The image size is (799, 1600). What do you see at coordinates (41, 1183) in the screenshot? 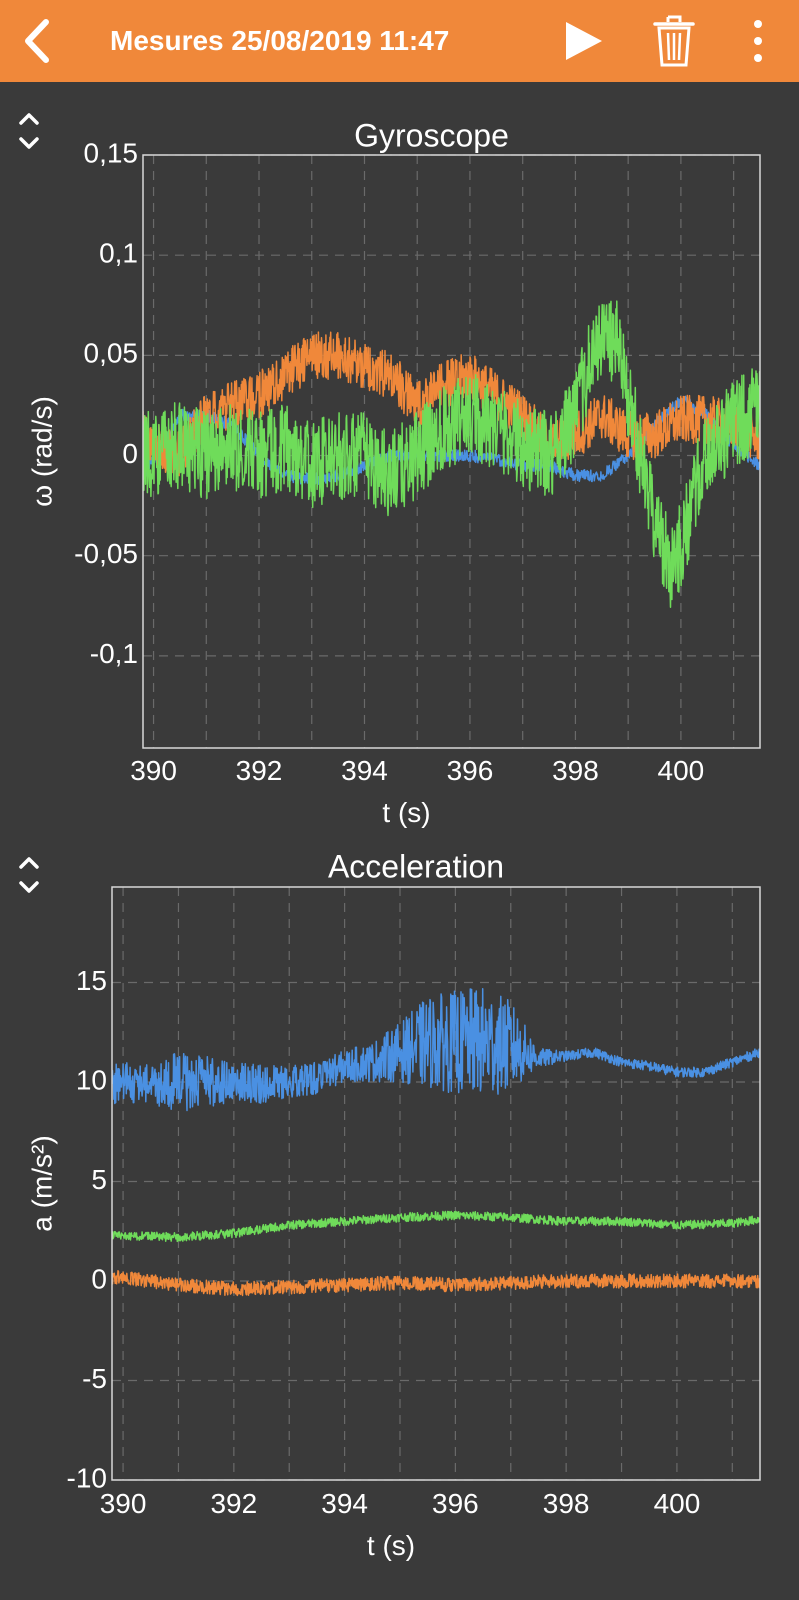
I see `y-axis-label: a (m/s²)` at bounding box center [41, 1183].